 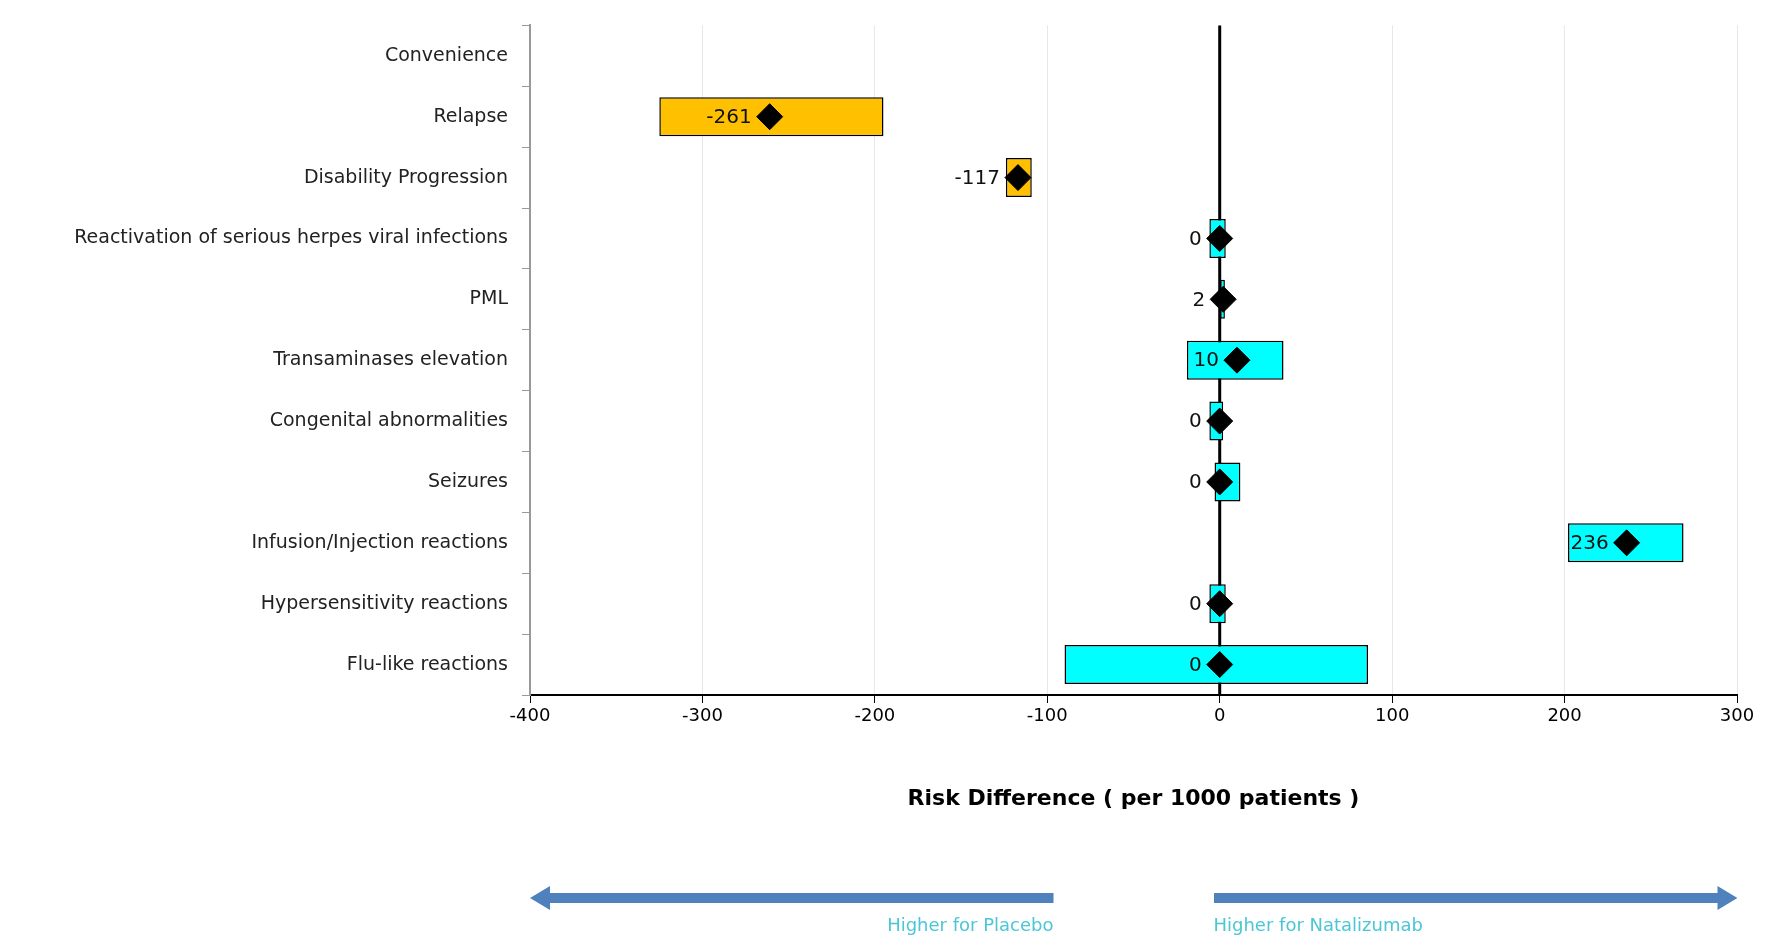 What do you see at coordinates (388, 419) in the screenshot?
I see `y-tick-label: Congenital abnormalities` at bounding box center [388, 419].